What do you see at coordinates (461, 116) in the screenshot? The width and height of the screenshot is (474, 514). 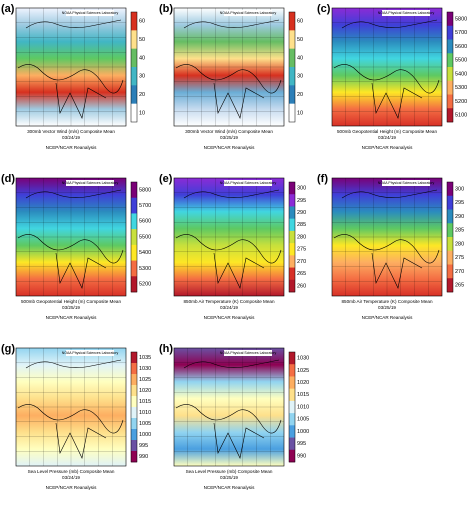 I see `colorbar-tick-label: 5100` at bounding box center [461, 116].